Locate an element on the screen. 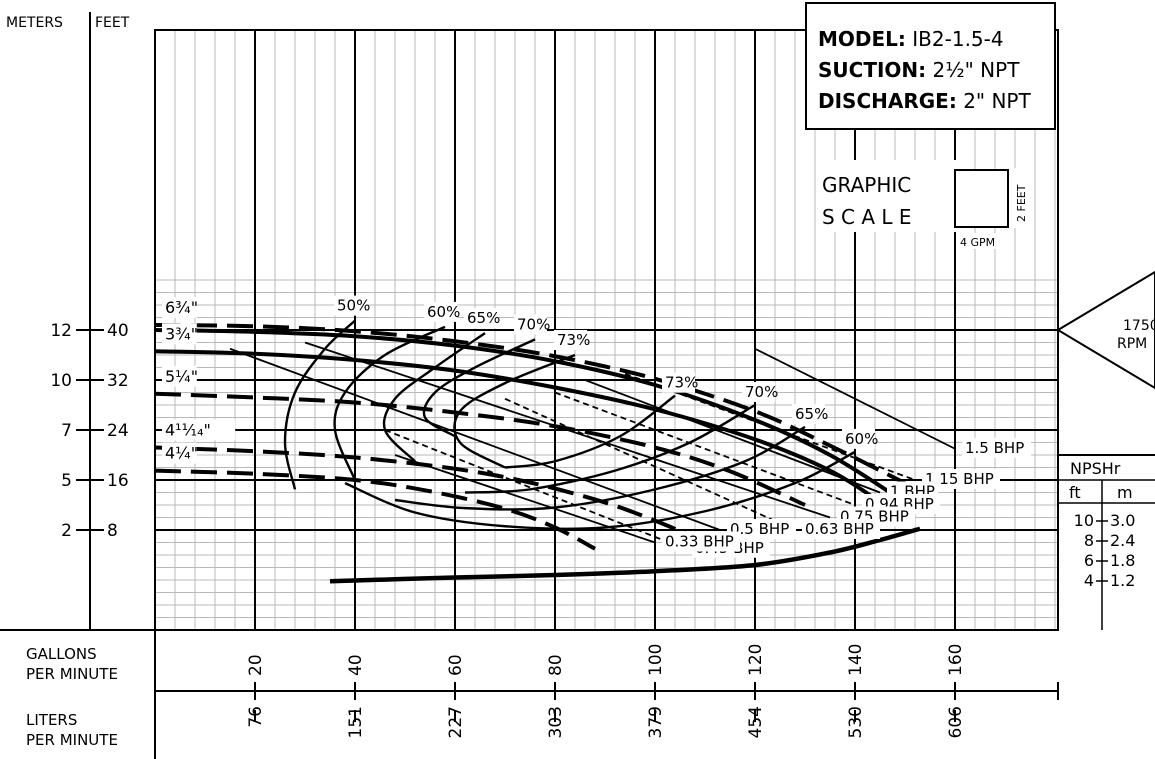 The height and width of the screenshot is (759, 1155). y-tick-feet: 40 is located at coordinates (118, 331).